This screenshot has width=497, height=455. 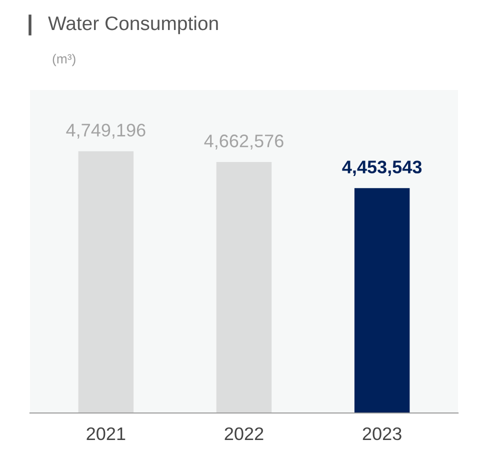 I want to click on x-tick-label: 2021, so click(x=106, y=433).